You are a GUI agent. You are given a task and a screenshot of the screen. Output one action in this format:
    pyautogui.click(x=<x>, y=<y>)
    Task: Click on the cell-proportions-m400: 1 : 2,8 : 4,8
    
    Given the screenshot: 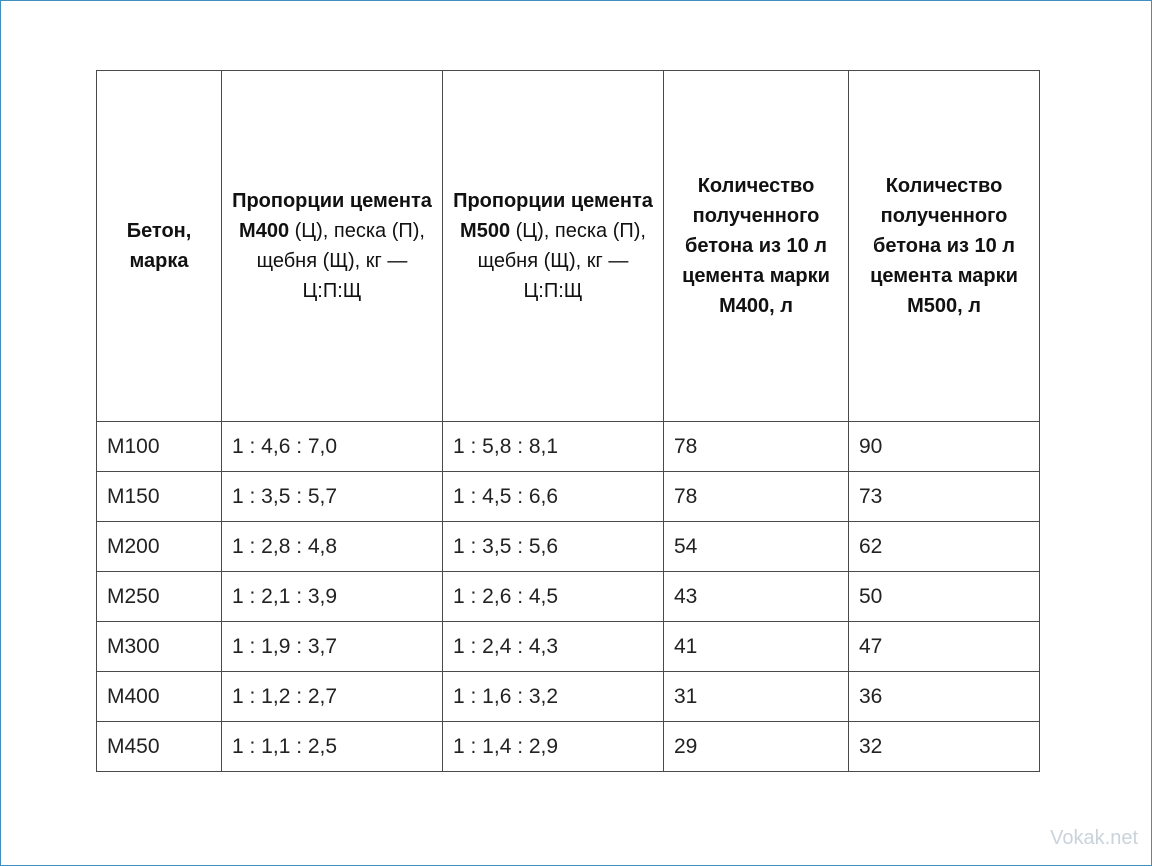 What is the action you would take?
    pyautogui.click(x=332, y=546)
    